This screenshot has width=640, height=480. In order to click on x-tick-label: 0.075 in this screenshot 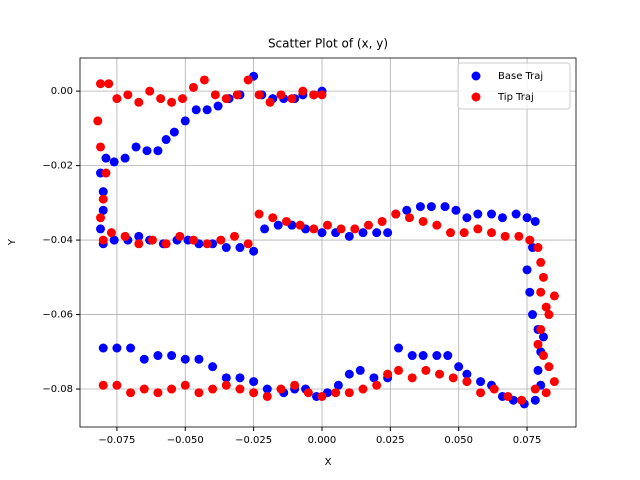, I will do `click(527, 440)`.